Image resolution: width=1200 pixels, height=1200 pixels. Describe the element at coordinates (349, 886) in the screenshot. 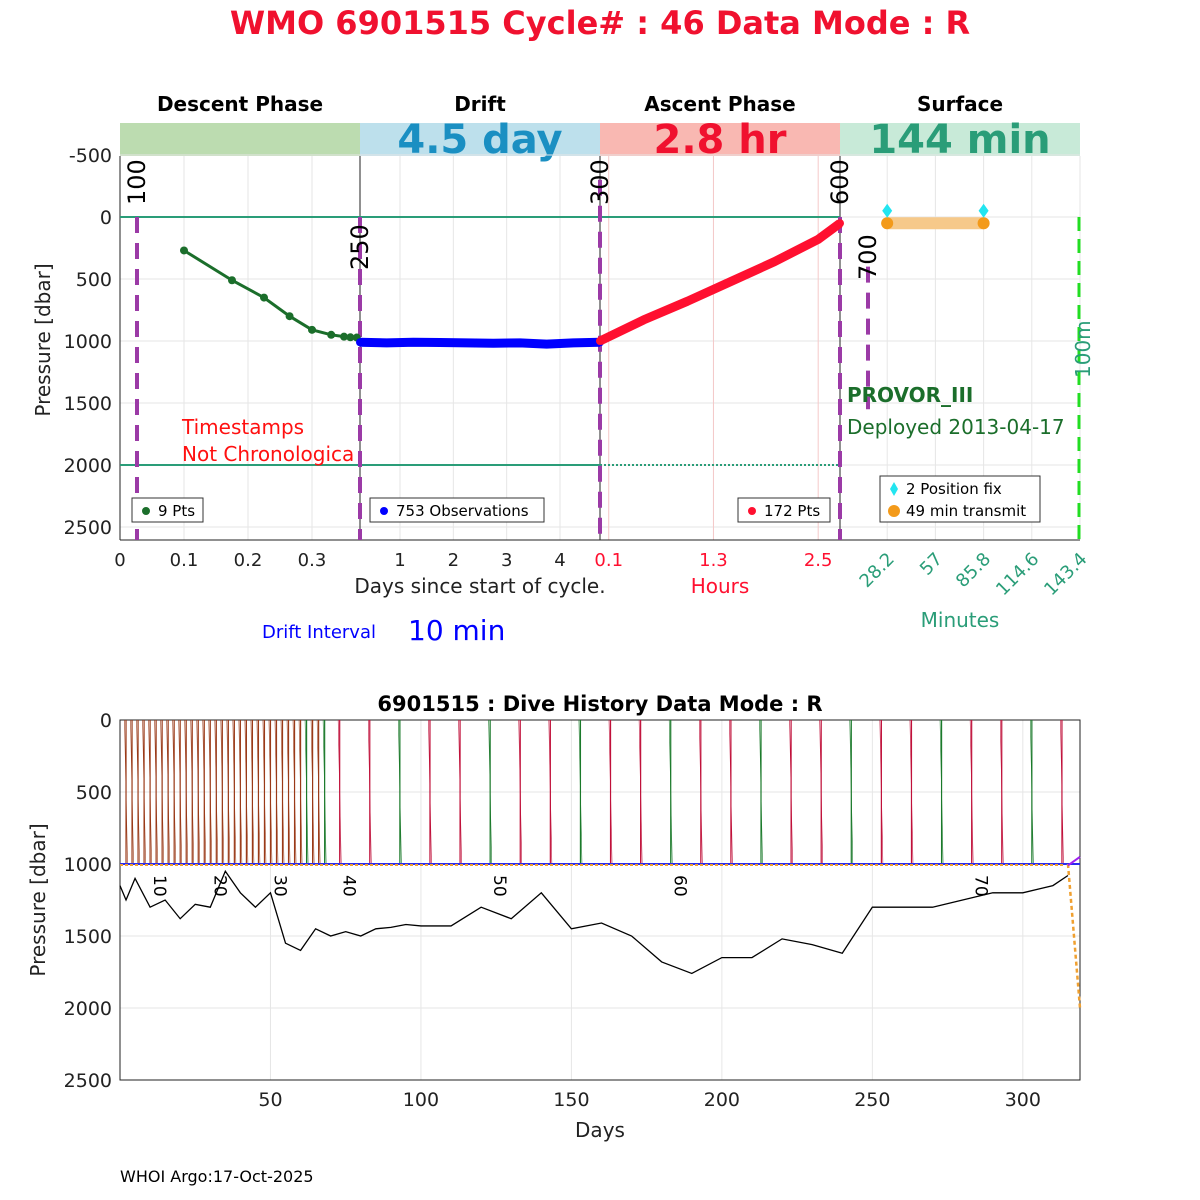

I see `history-cycle-label: 40` at that location.